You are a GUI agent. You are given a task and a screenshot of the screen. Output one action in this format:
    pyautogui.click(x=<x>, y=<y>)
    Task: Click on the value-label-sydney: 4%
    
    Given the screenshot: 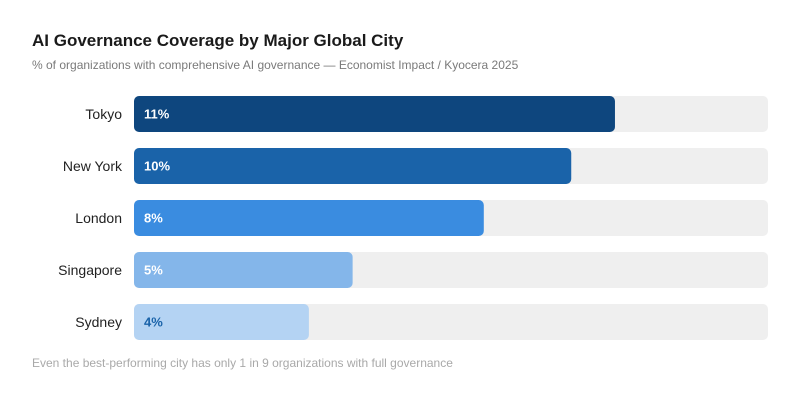 What is the action you would take?
    pyautogui.click(x=153, y=322)
    